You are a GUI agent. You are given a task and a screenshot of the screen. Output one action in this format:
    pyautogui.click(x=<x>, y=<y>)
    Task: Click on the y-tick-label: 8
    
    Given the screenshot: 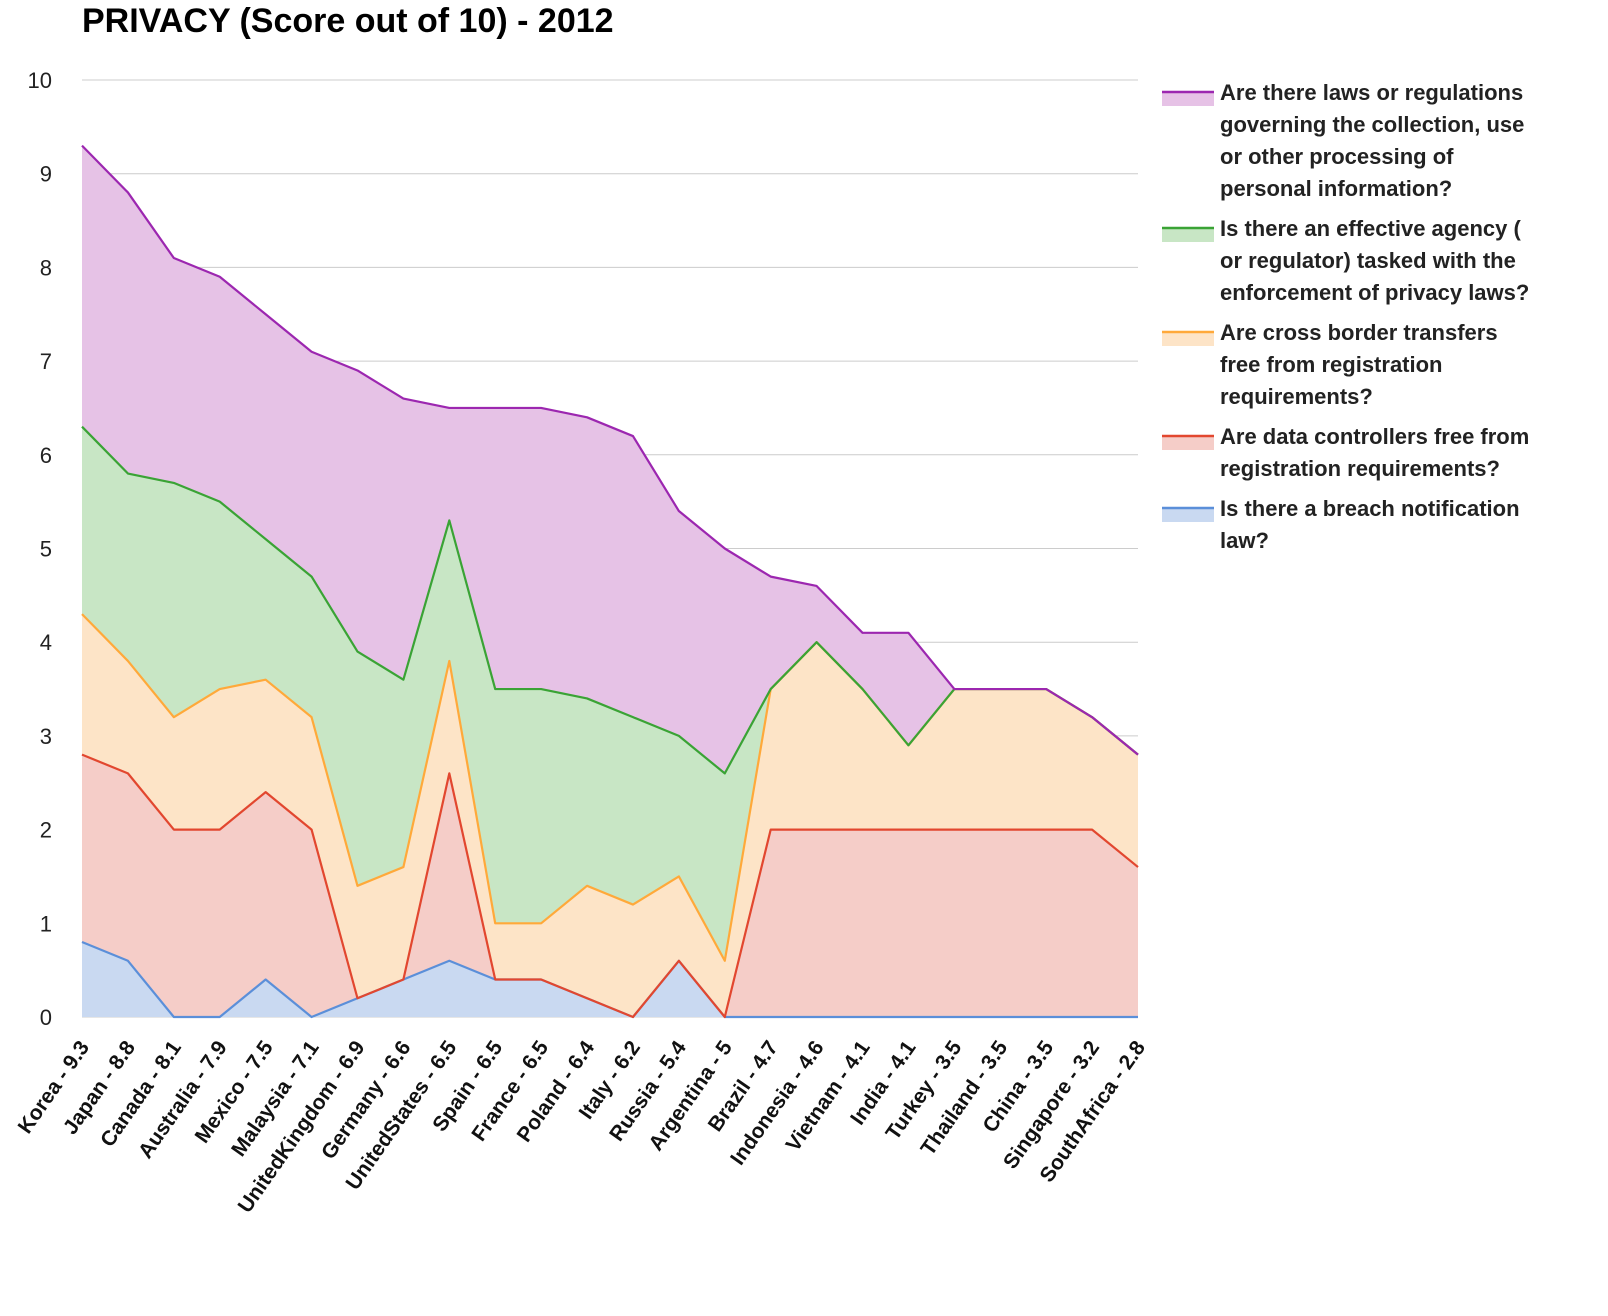 What is the action you would take?
    pyautogui.click(x=46, y=267)
    